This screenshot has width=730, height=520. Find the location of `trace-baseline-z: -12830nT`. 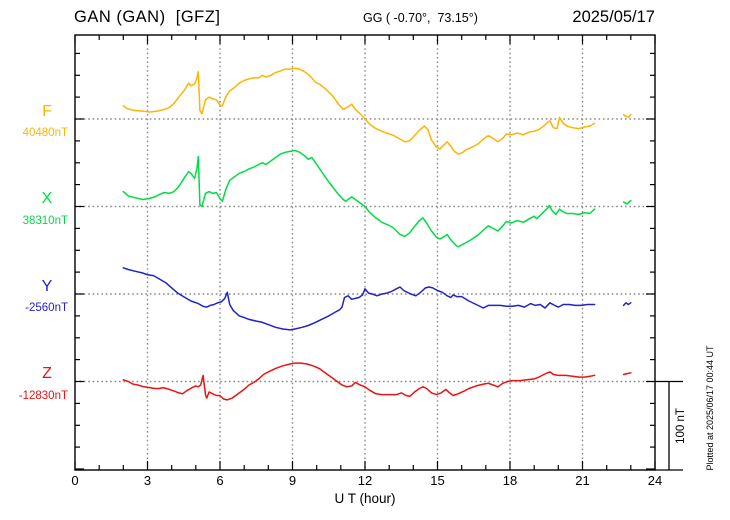

trace-baseline-z: -12830nT is located at coordinates (43, 396).